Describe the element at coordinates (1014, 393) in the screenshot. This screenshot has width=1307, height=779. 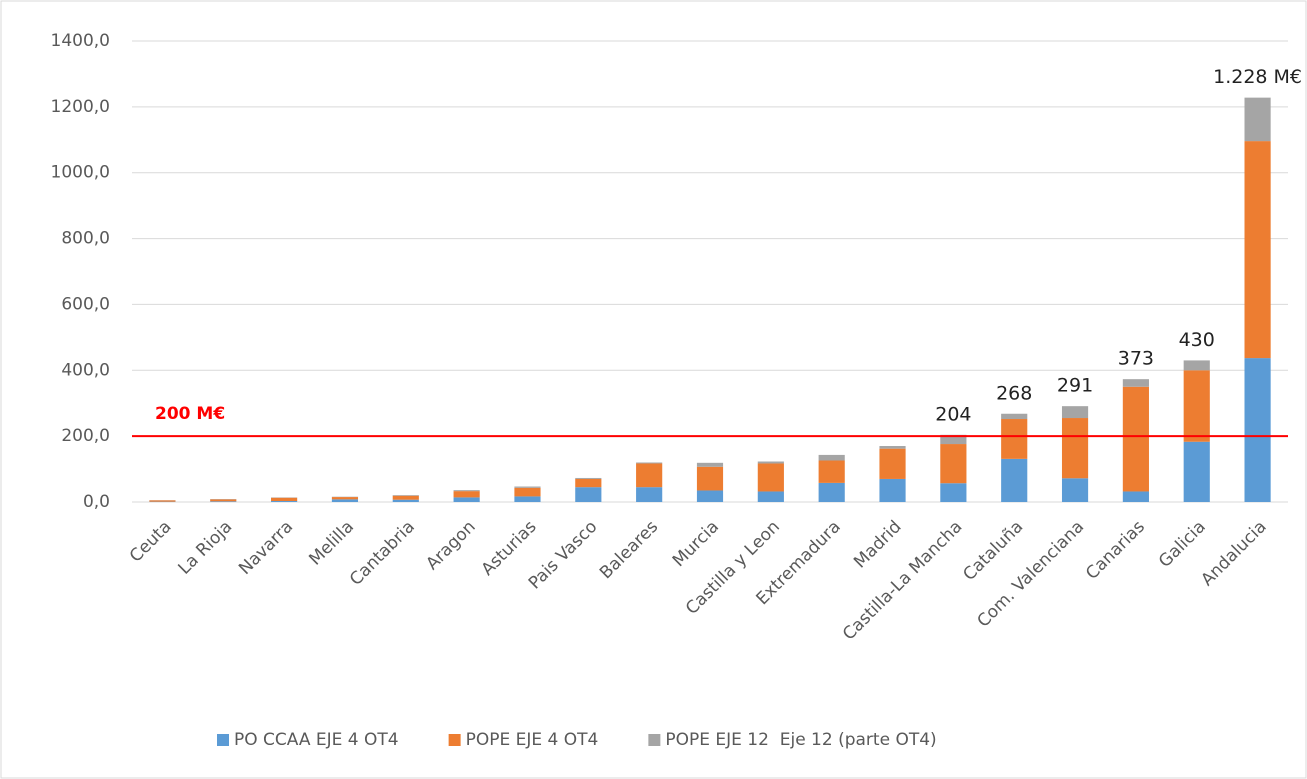
I see `total-label: 268` at that location.